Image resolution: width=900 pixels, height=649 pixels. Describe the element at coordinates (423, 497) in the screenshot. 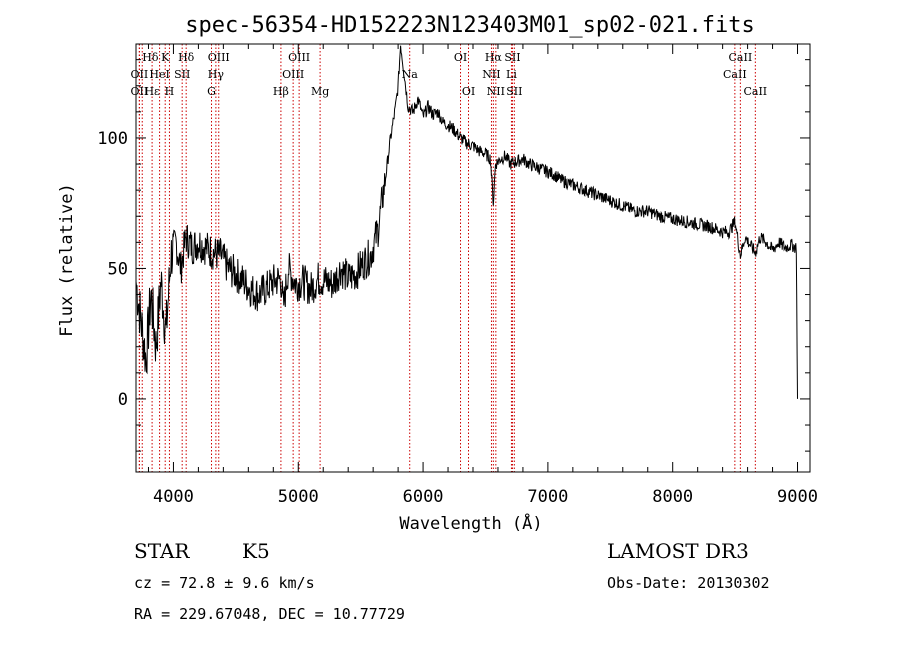

I see `x-tick-label: 6000` at that location.